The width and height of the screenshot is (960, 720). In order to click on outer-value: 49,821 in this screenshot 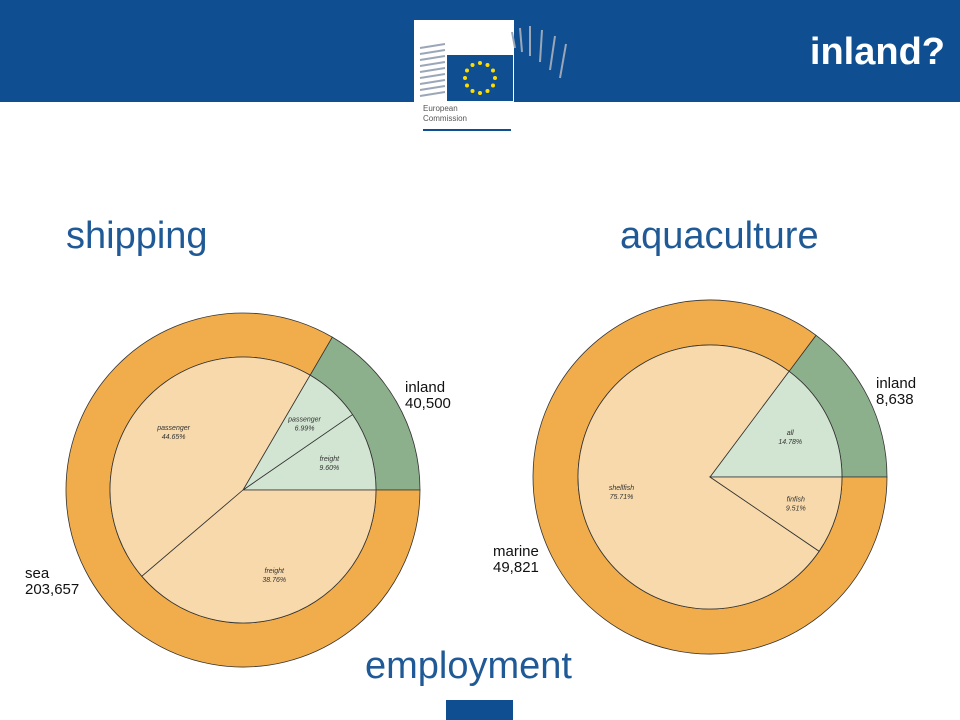, I will do `click(516, 567)`.